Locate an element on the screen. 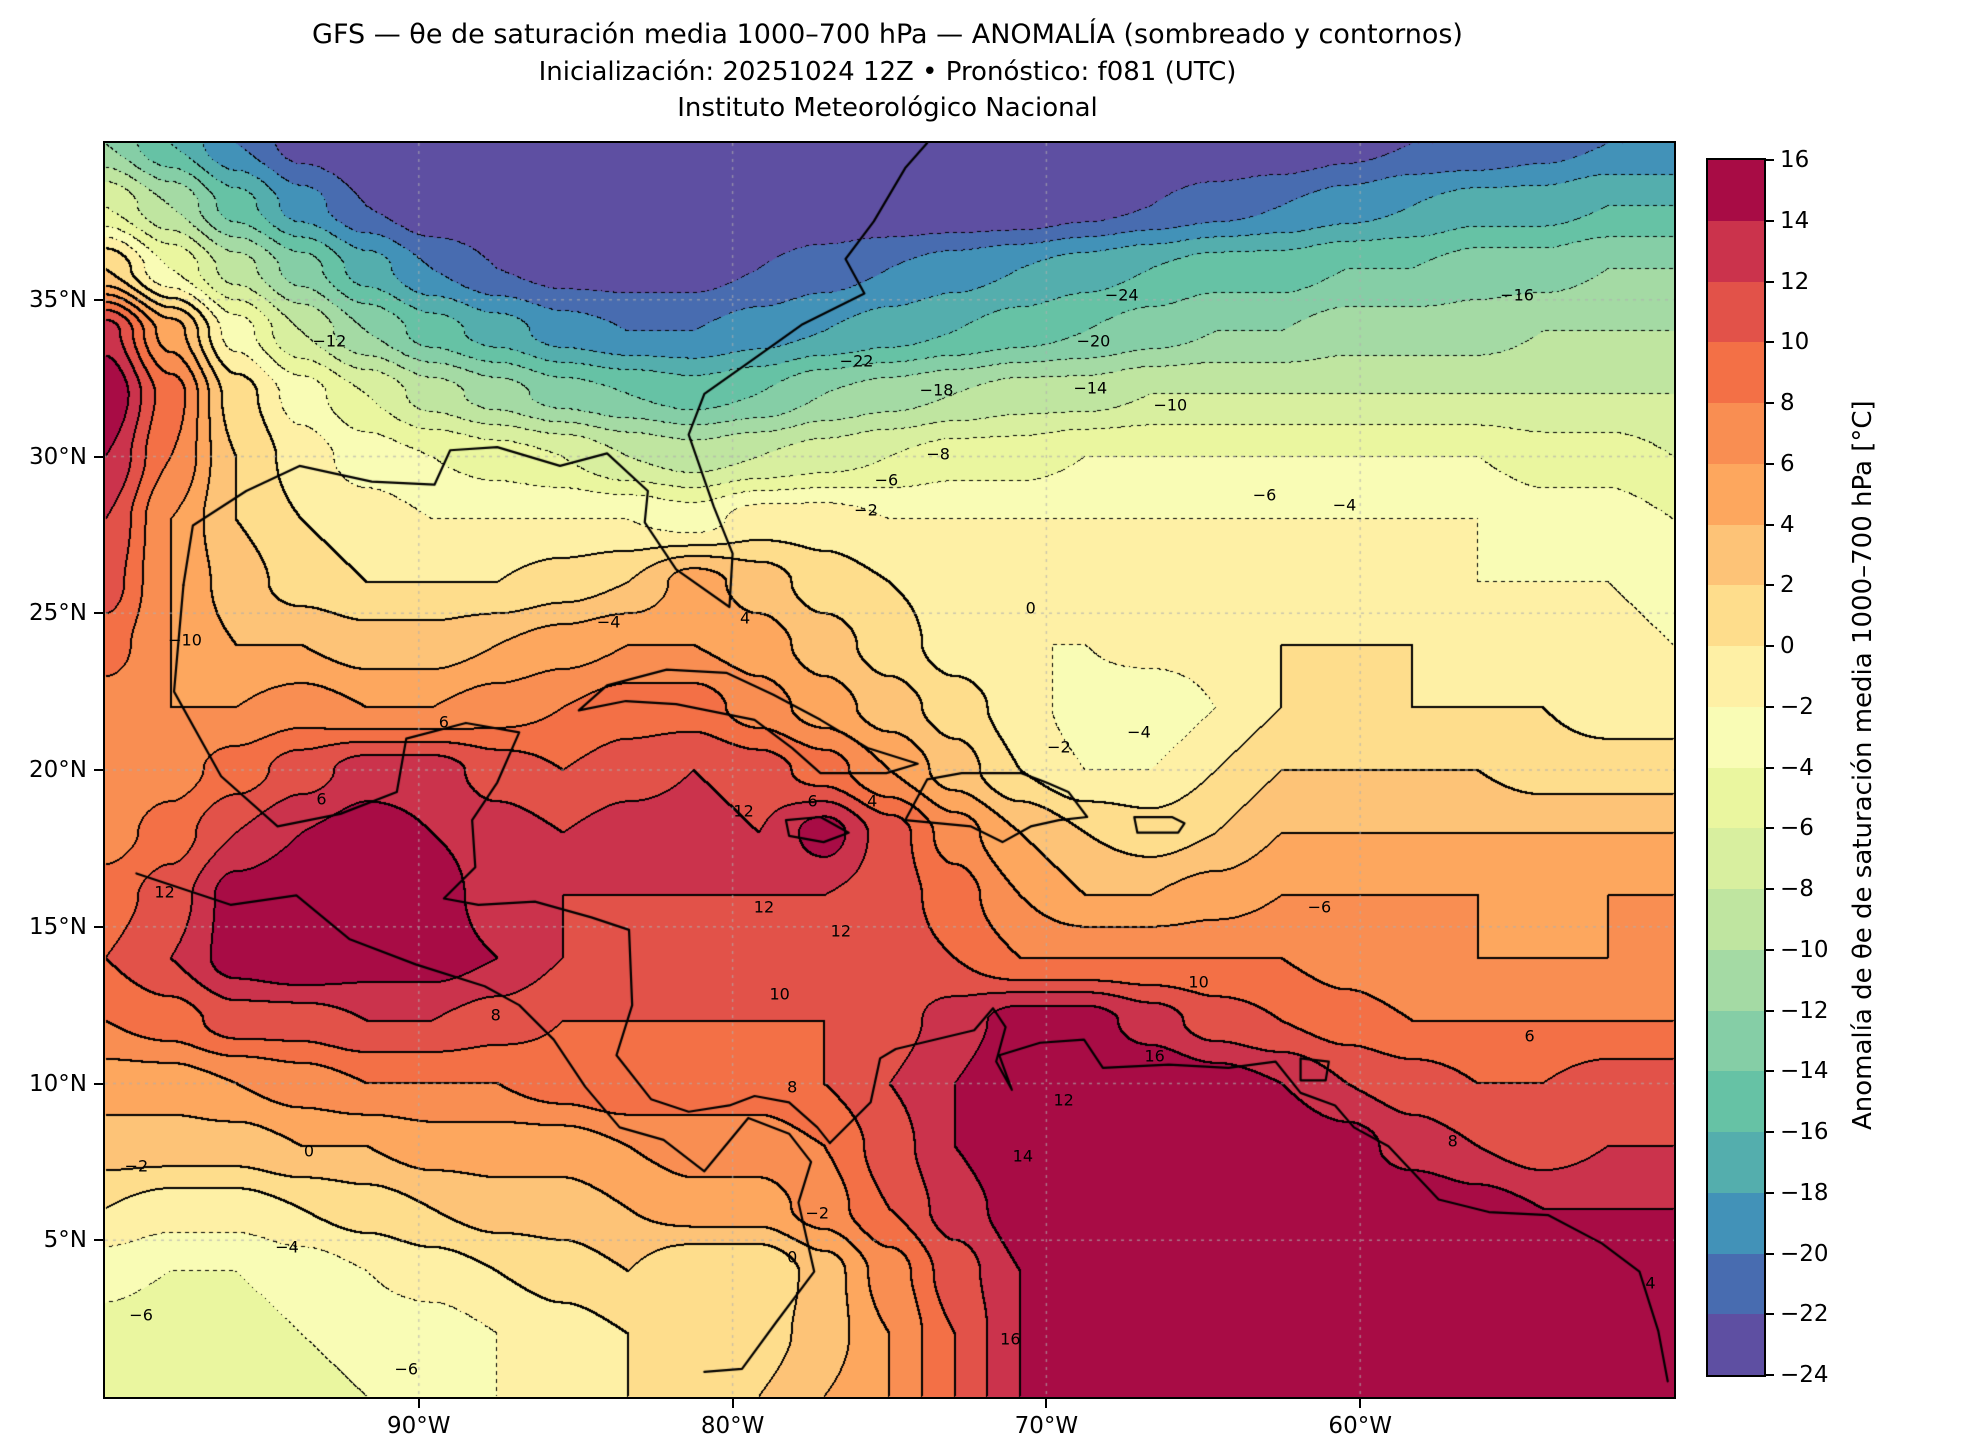  y-axis-tick-label: 35°N is located at coordinates (58, 299).